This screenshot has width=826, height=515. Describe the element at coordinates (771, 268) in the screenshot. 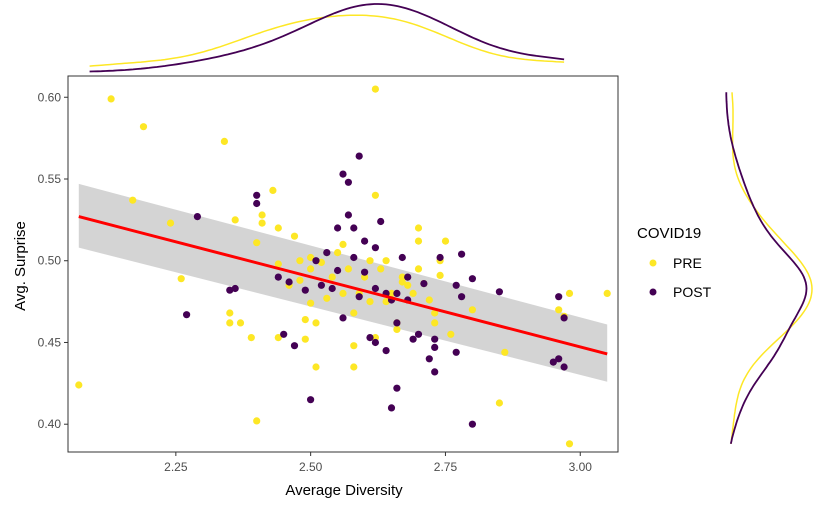

I see `right-density-pre` at that location.